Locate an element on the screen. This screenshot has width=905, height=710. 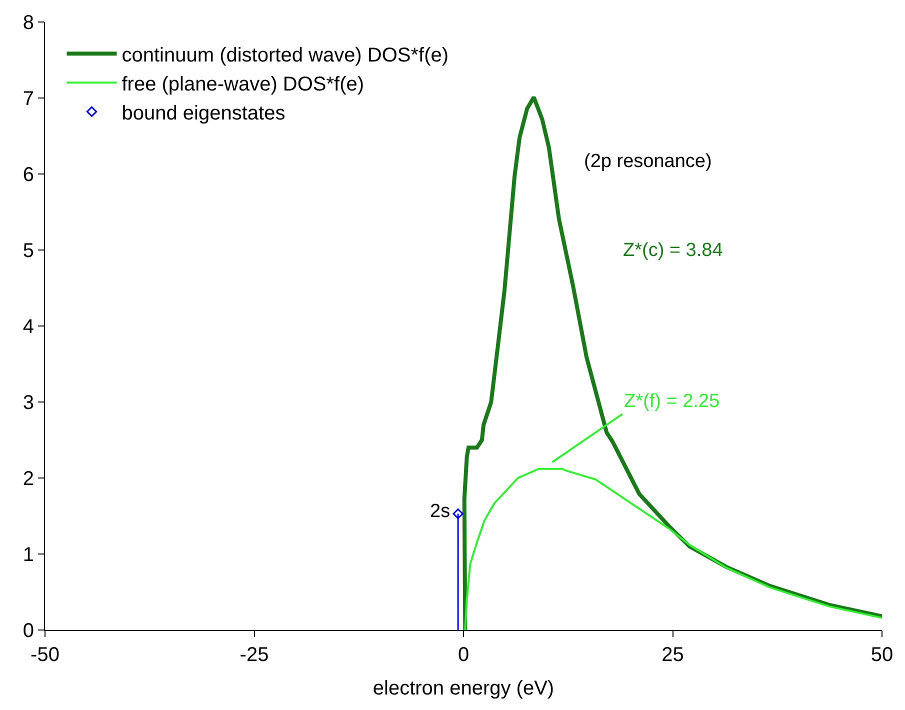
y-tick-label: 7 is located at coordinates (28, 99).